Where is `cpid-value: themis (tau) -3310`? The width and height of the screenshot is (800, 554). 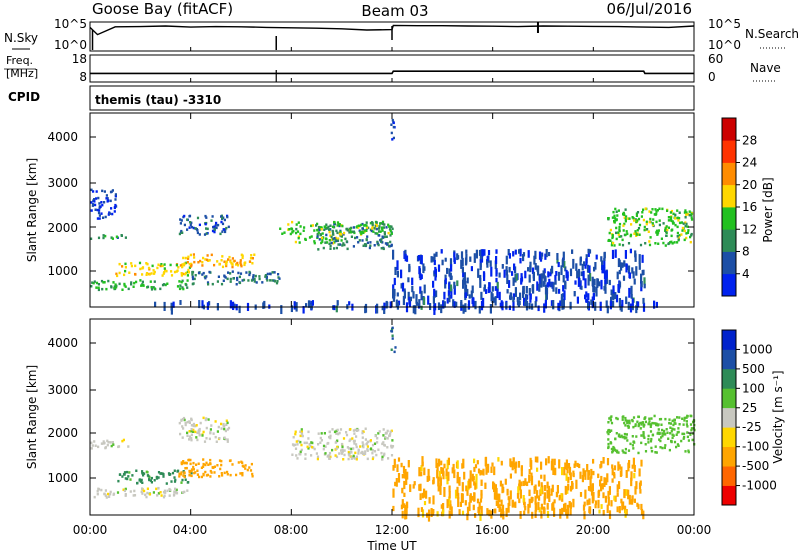
cpid-value: themis (tau) -3310 is located at coordinates (158, 100).